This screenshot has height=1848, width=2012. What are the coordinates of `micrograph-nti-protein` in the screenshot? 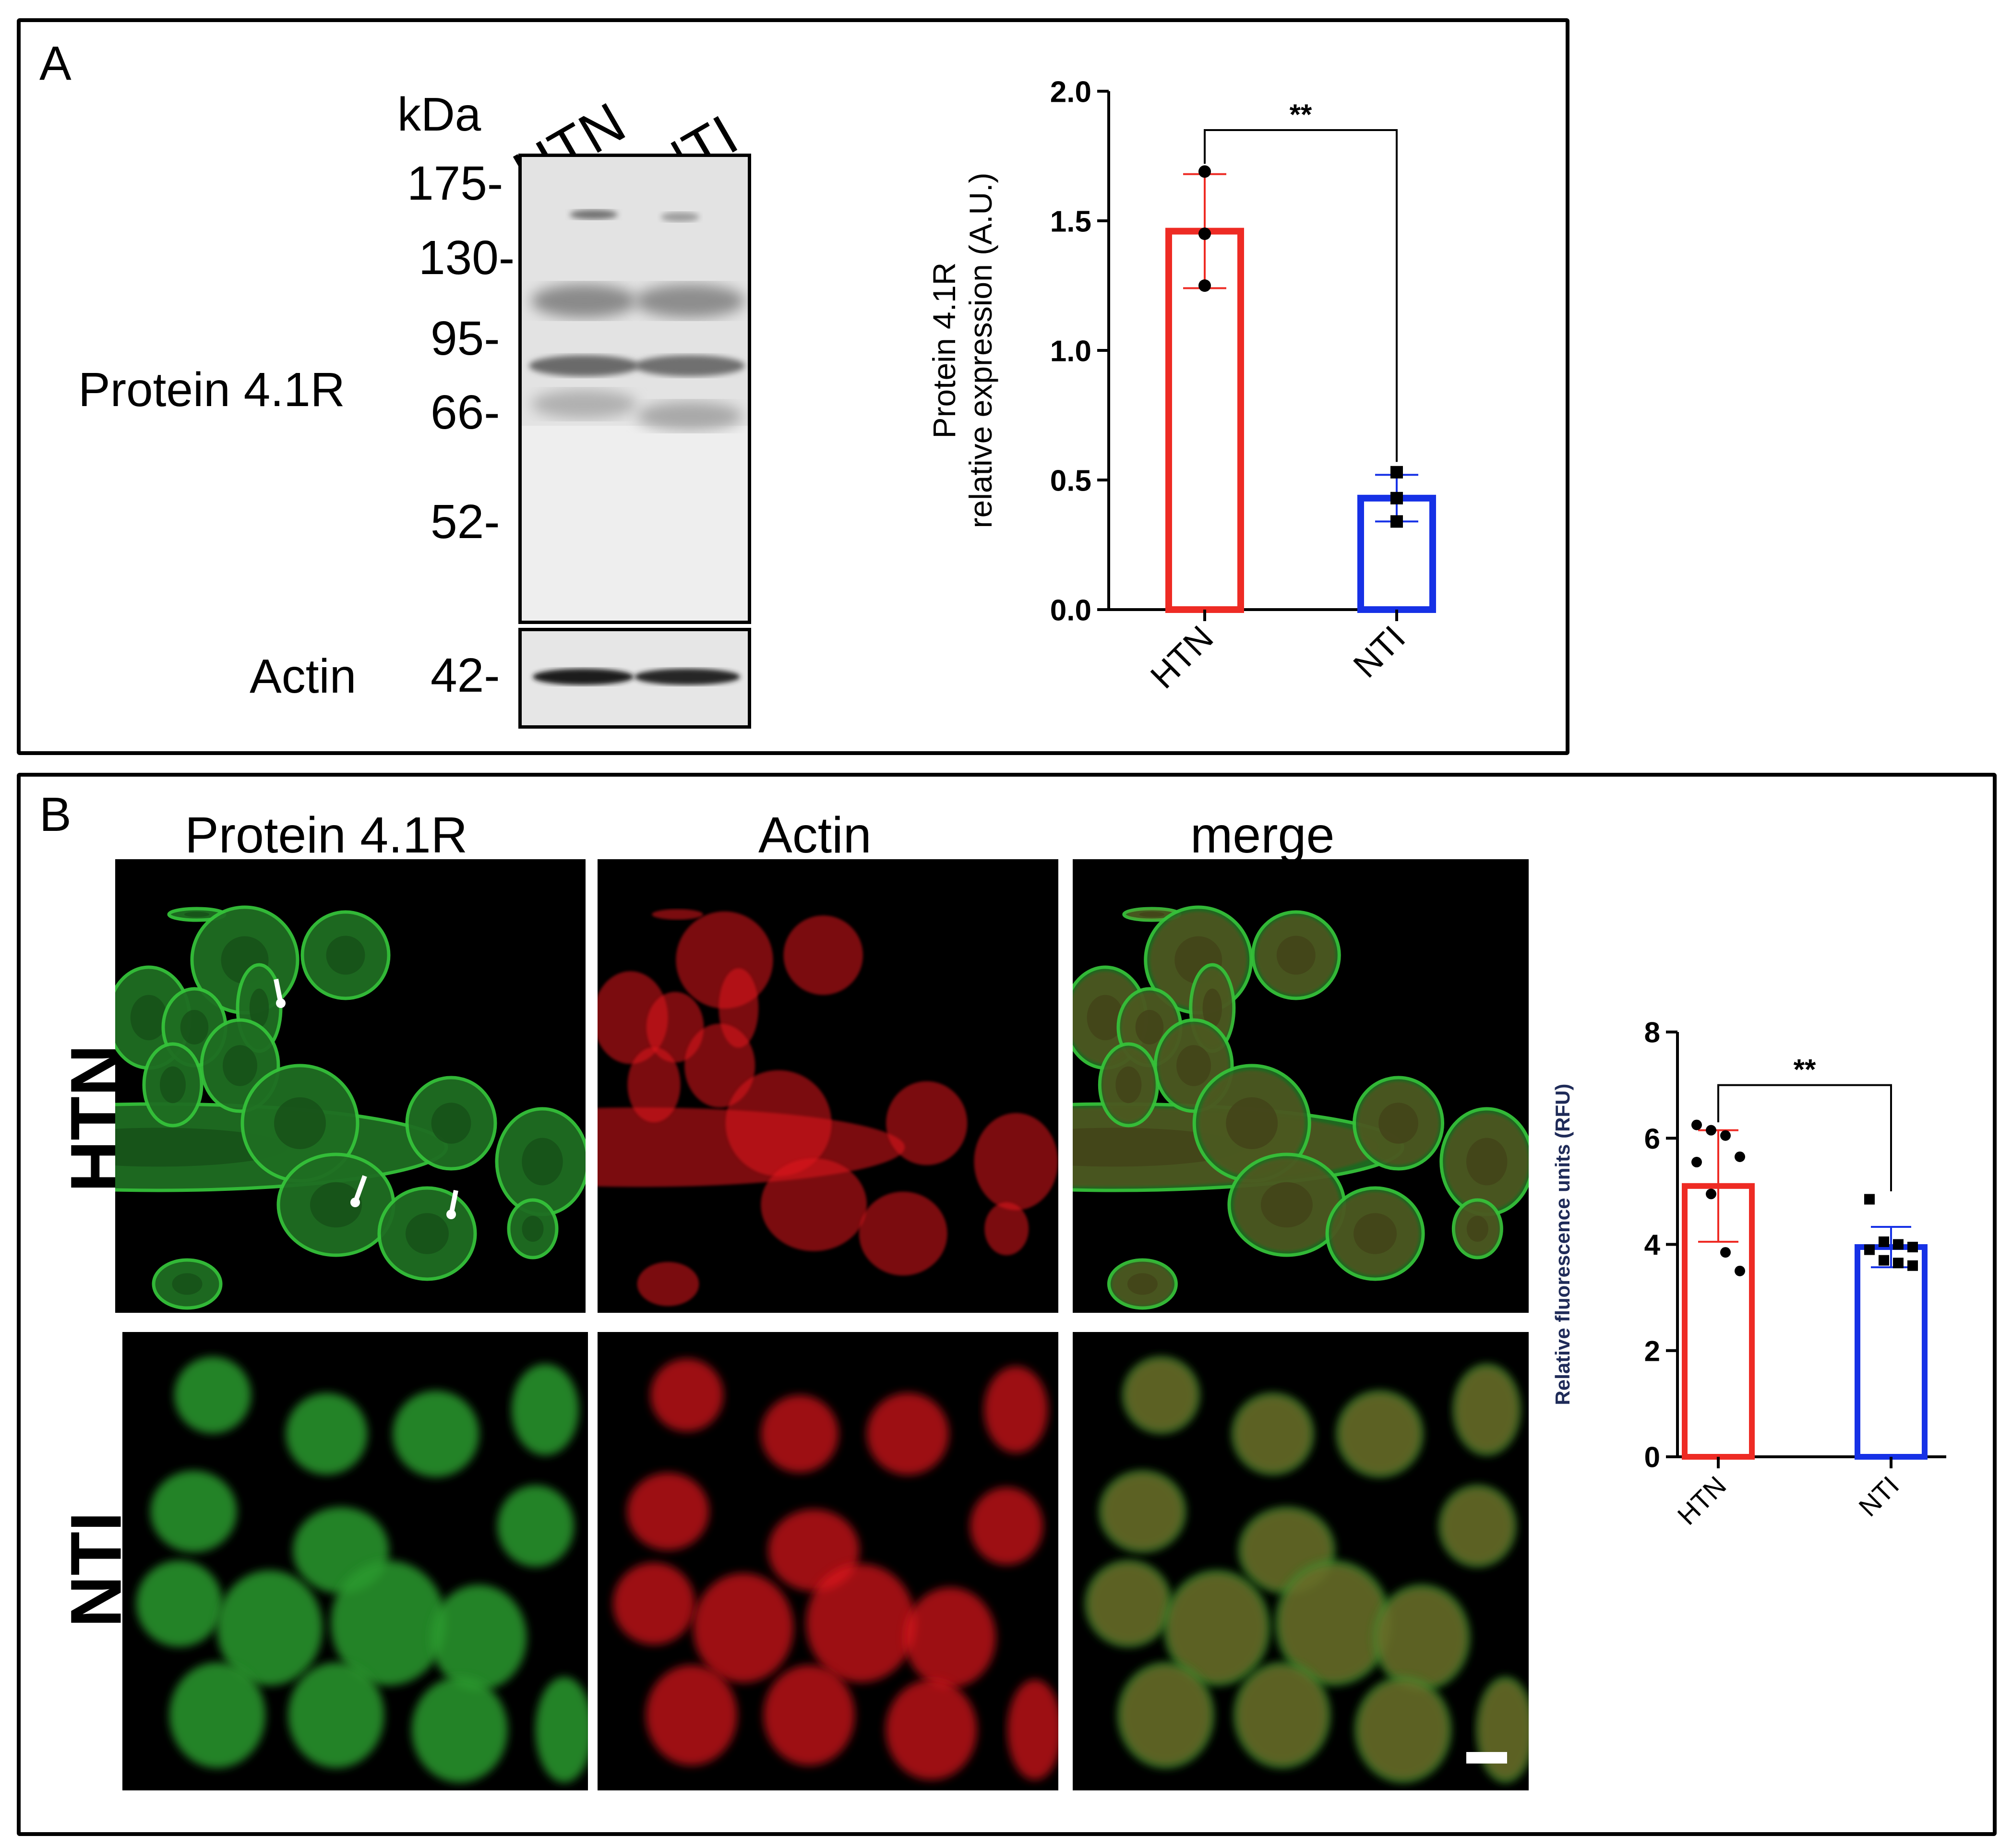 It's located at (355, 1561).